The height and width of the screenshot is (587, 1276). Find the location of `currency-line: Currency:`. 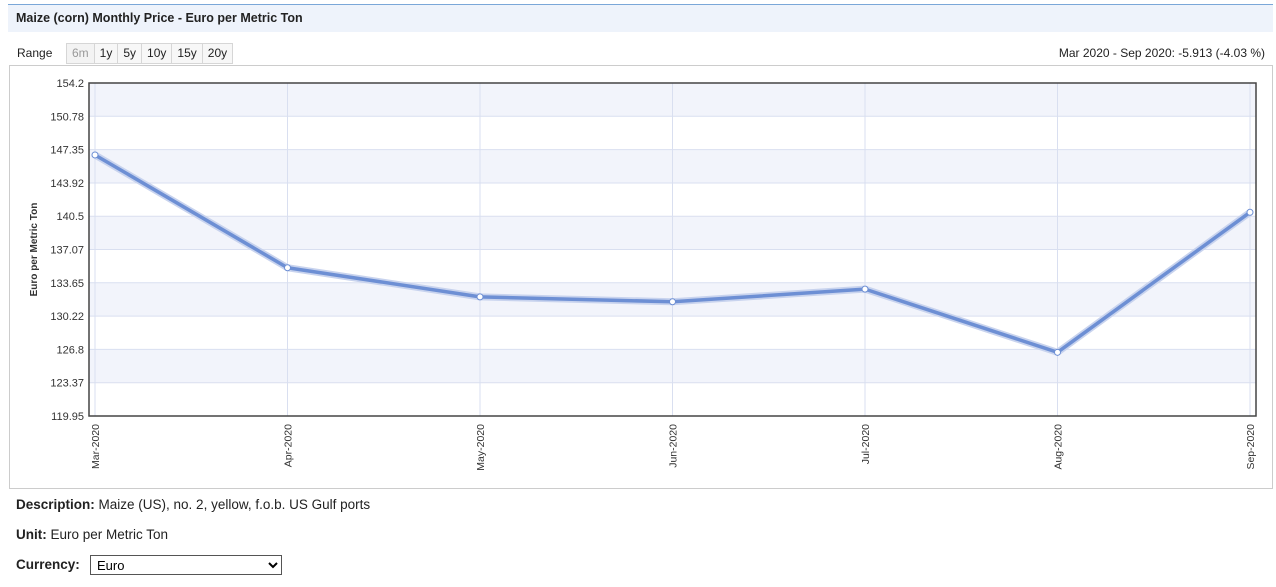

currency-line: Currency: is located at coordinates (48, 564).